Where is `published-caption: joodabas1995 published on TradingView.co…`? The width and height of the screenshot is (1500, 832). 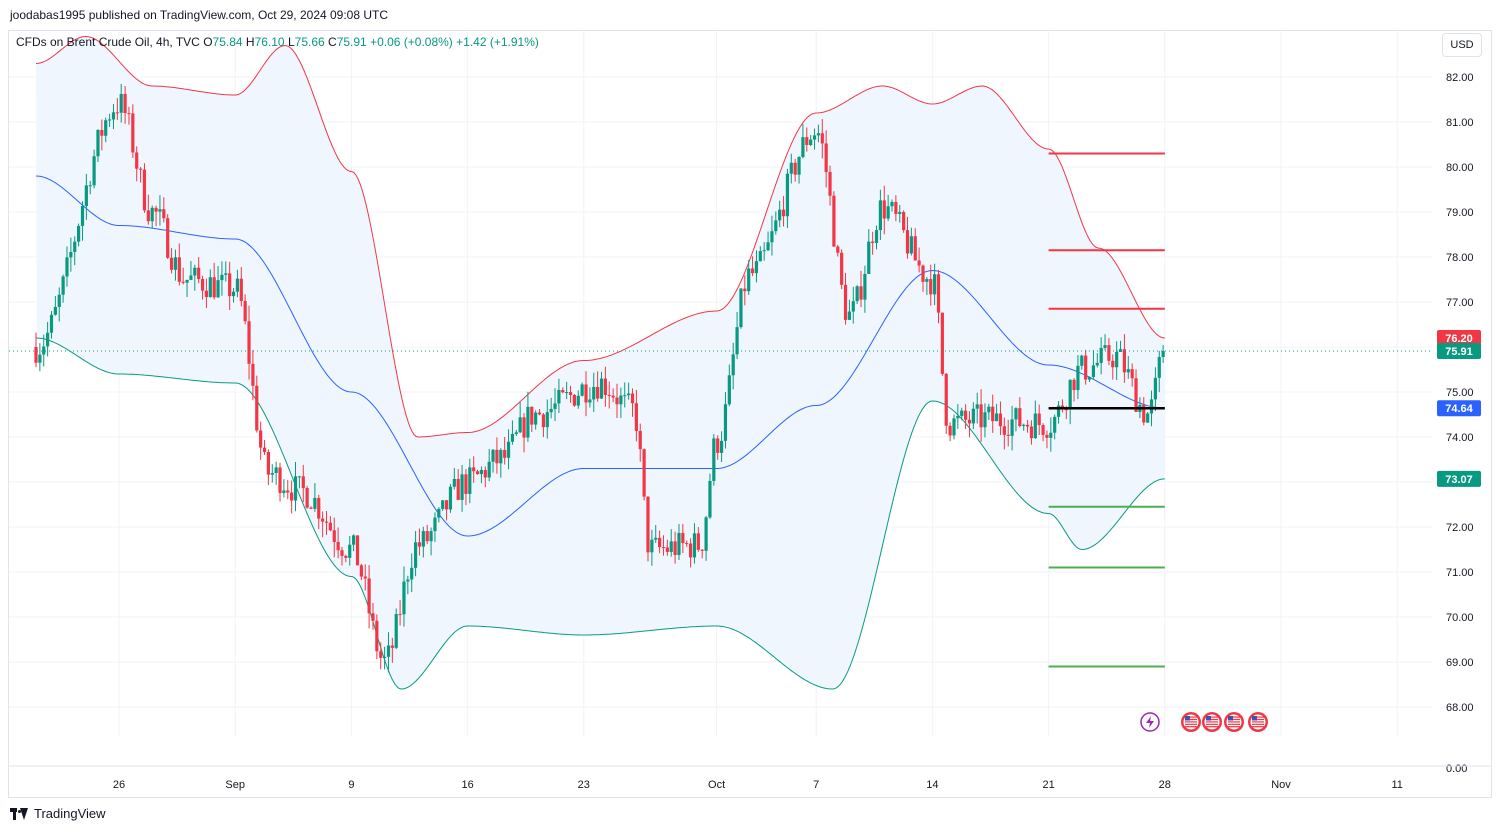
published-caption: joodabas1995 published on TradingView.co… is located at coordinates (199, 15).